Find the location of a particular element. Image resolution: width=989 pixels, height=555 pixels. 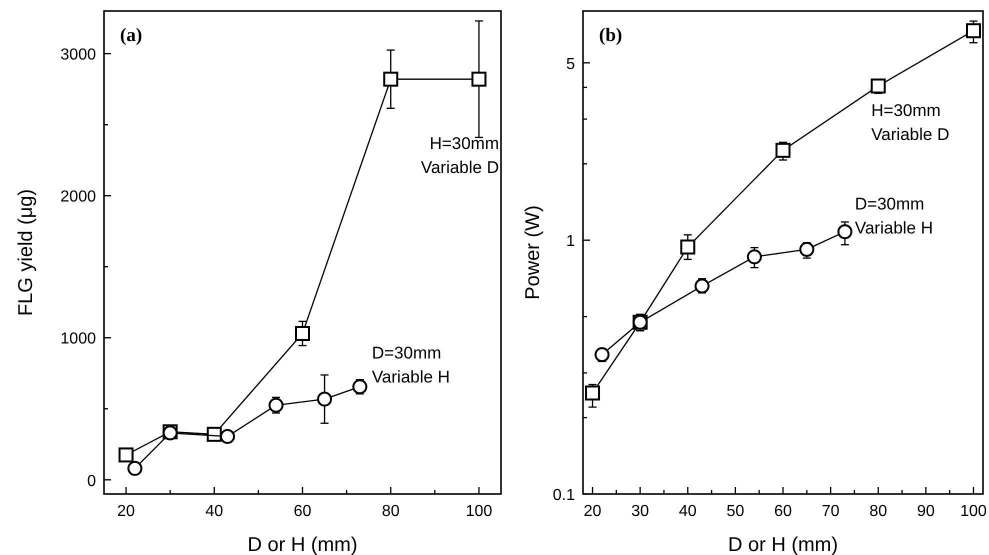

y-axis-title: FLG yield (μg) is located at coordinates (26, 252).